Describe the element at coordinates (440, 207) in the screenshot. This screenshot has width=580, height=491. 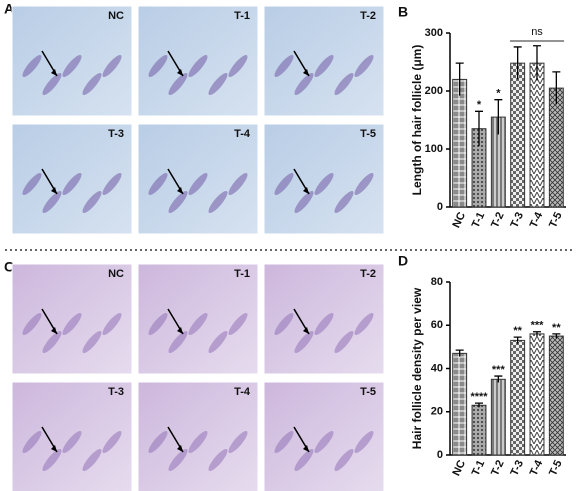
I see `y-tick-label: 0` at that location.